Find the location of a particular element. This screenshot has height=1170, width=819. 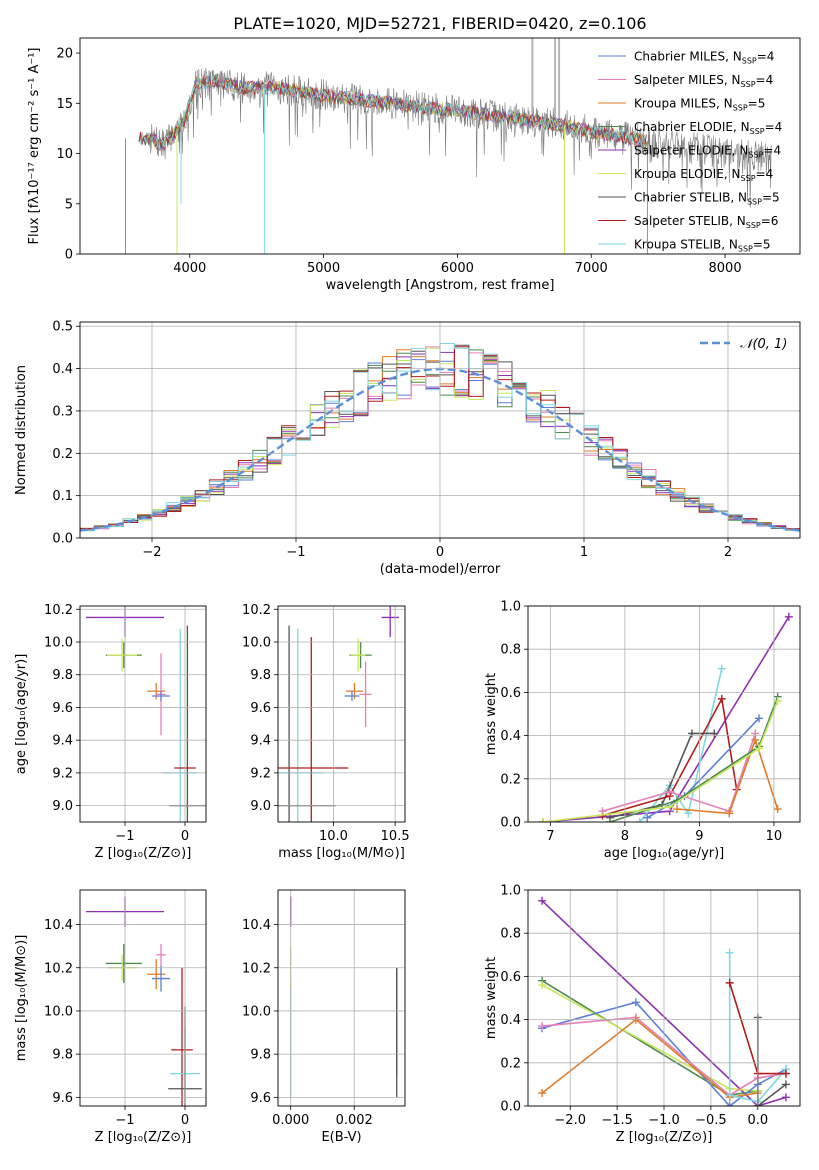

x-axis-label: Z [log₁₀(Z/Z⊙)] is located at coordinates (143, 1137).